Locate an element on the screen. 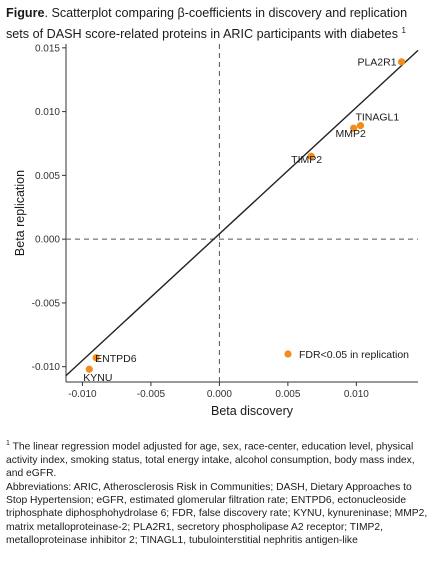 The height and width of the screenshot is (562, 434). y-tick-label: 0.015 is located at coordinates (47, 48).